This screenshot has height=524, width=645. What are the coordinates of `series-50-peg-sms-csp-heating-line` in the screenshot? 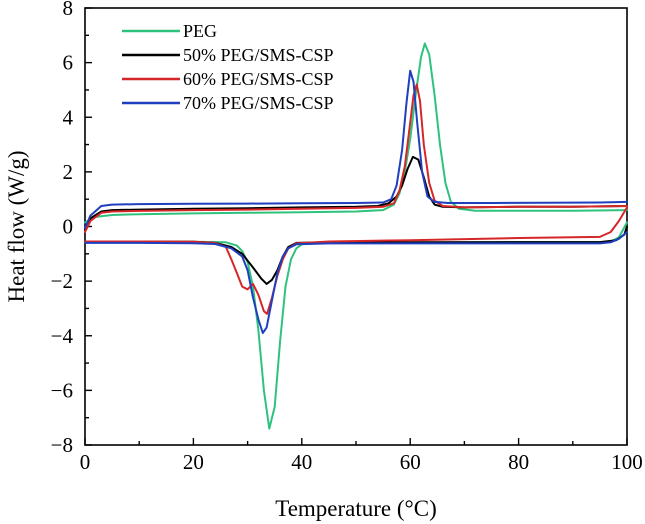 It's located at (356, 193).